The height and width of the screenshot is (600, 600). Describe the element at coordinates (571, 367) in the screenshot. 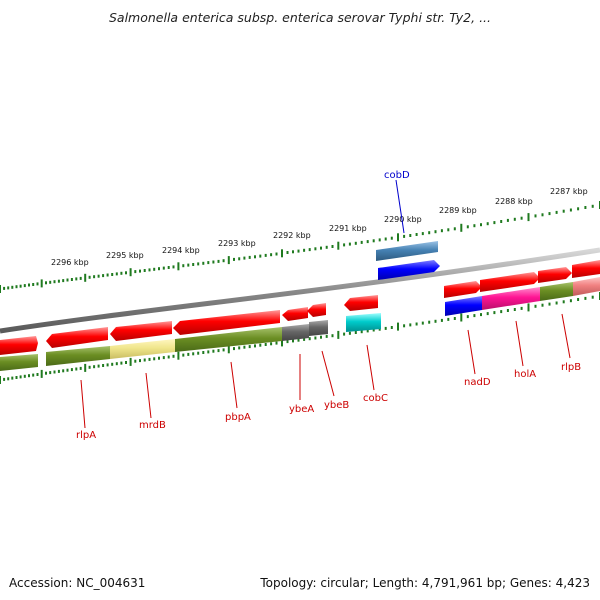

I see `gene-label-rlpB: rlpB` at that location.